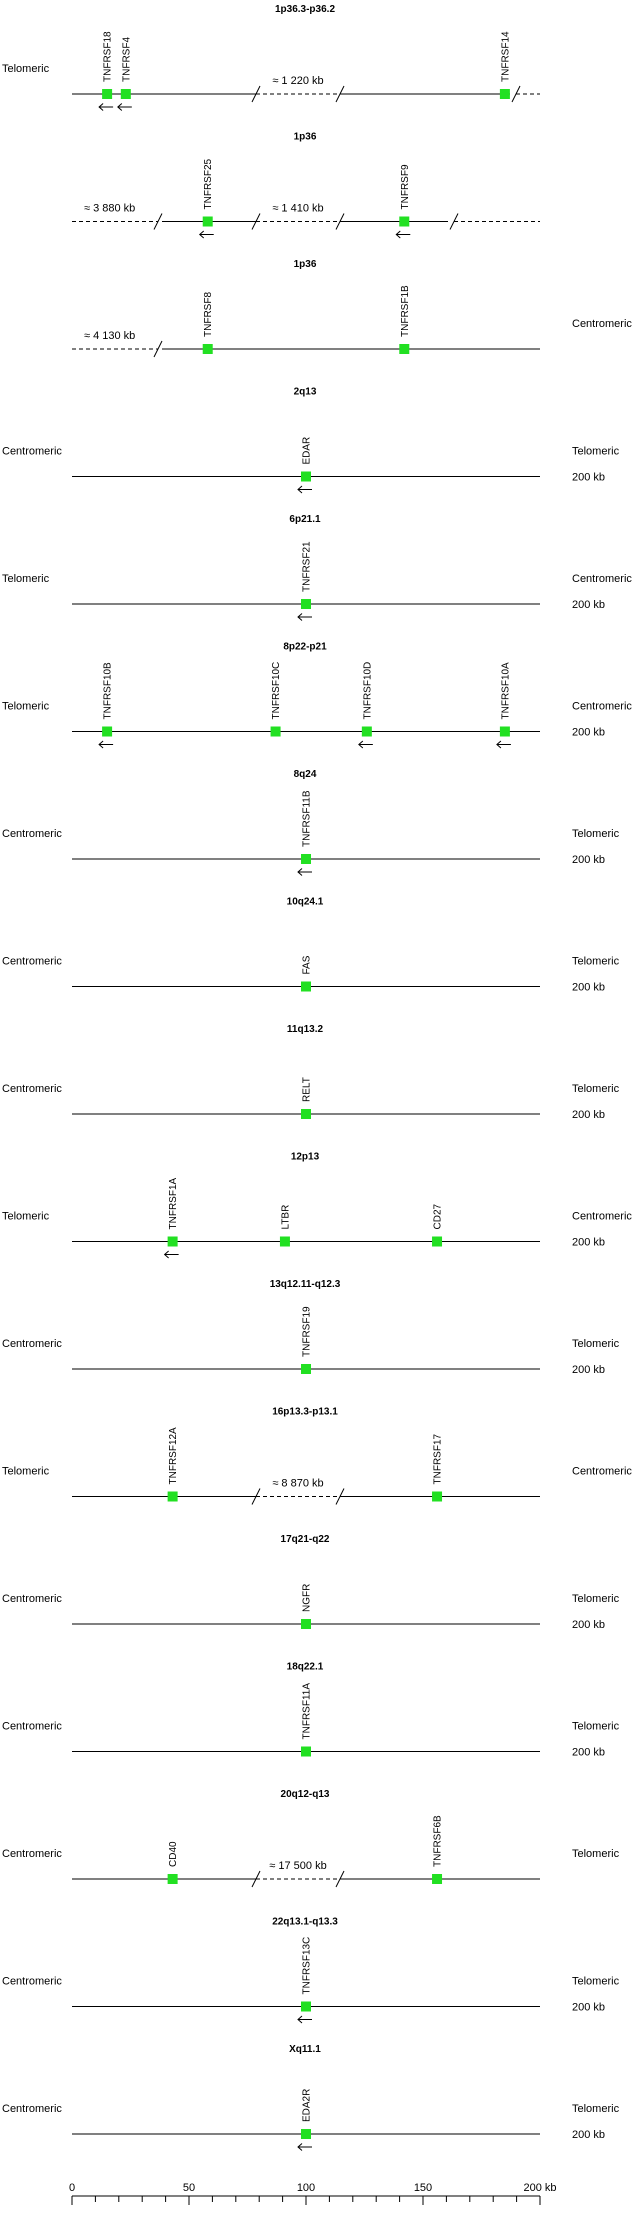  I want to click on gene-label: FAS, so click(307, 964).